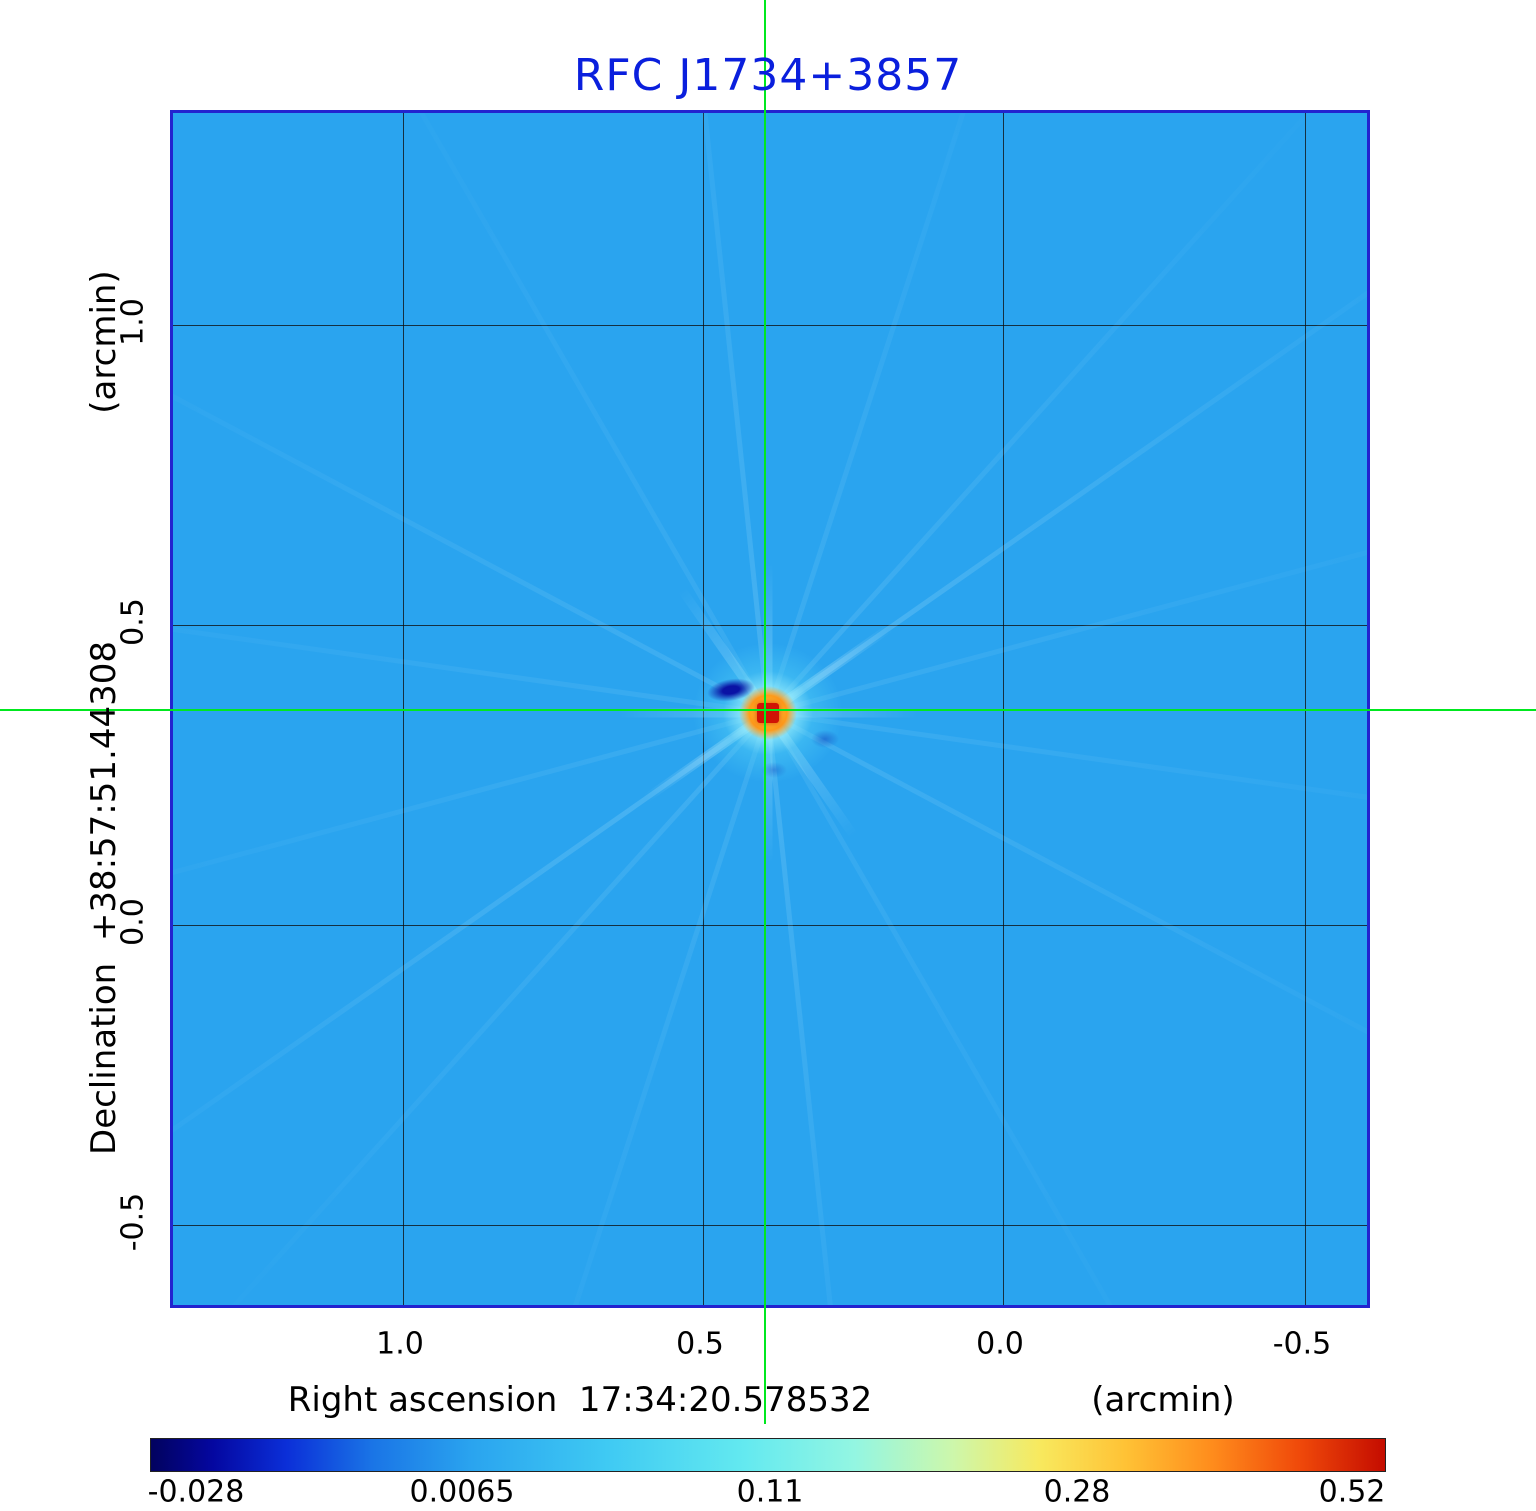 This screenshot has height=1511, width=1536. What do you see at coordinates (133, 322) in the screenshot?
I see `y-tick-label: 1.0` at bounding box center [133, 322].